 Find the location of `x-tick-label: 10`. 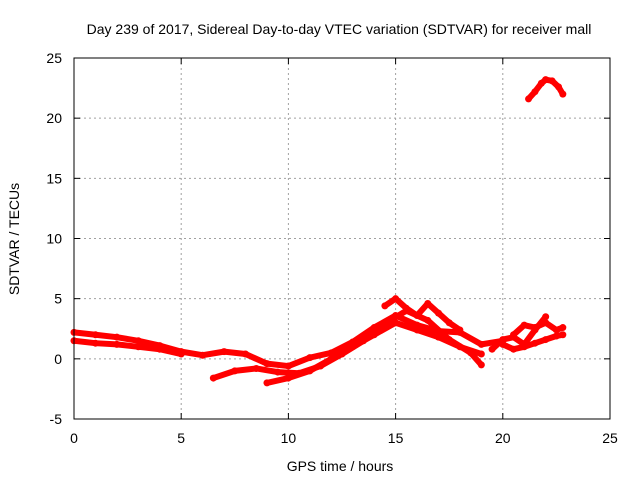

x-tick-label: 10 is located at coordinates (289, 438).